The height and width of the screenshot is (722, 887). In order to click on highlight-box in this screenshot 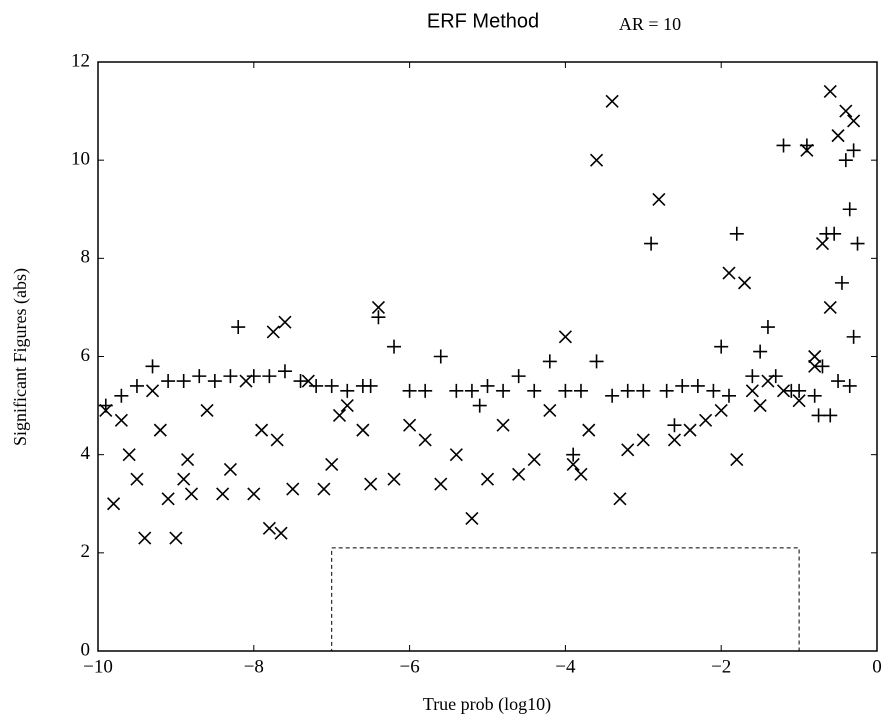, I will do `click(565, 599)`.